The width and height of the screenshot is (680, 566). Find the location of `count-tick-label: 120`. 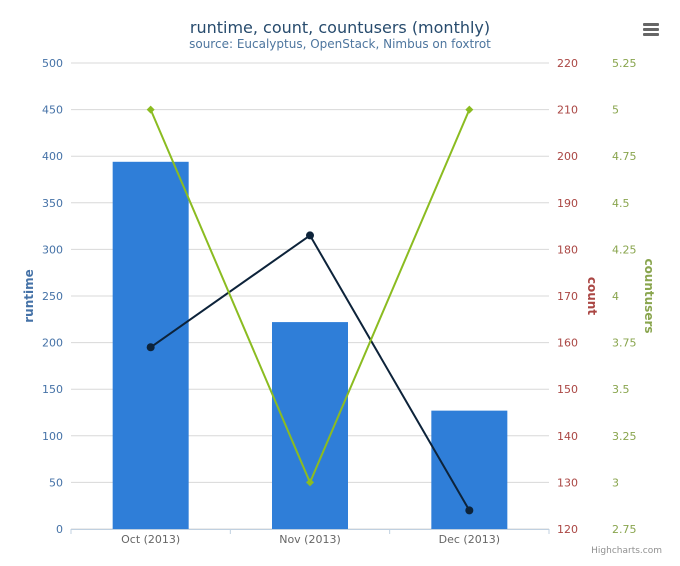

count-tick-label: 120 is located at coordinates (567, 529).